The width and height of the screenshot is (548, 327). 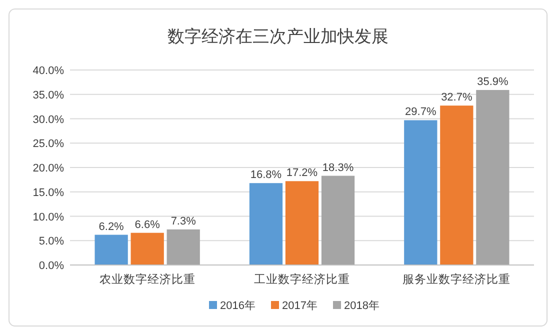 I want to click on legend-label: 2018年, so click(x=362, y=306).